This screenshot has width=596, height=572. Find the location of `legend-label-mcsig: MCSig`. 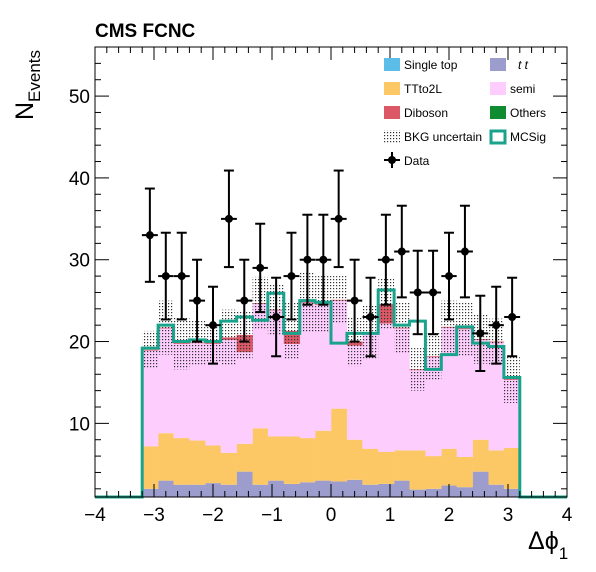

legend-label-mcsig: MCSig is located at coordinates (528, 137).